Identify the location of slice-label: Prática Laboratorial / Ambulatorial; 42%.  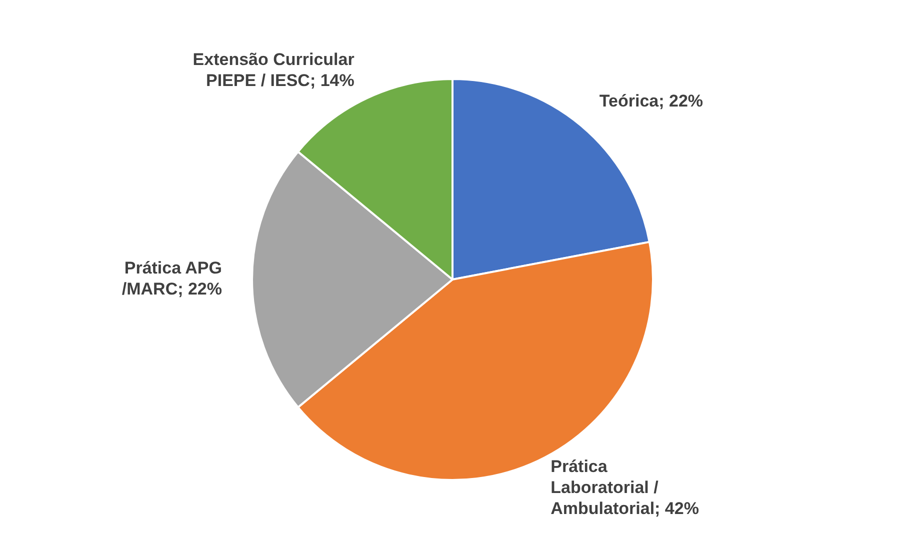
(624, 487).